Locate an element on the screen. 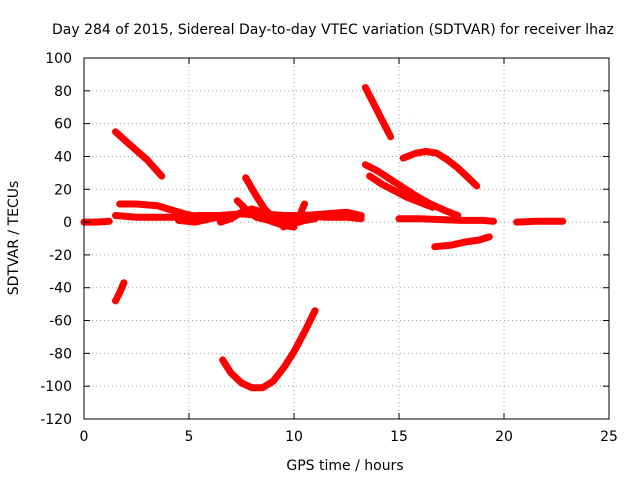 The image size is (640, 480). y-tick-label: -100 is located at coordinates (56, 387).